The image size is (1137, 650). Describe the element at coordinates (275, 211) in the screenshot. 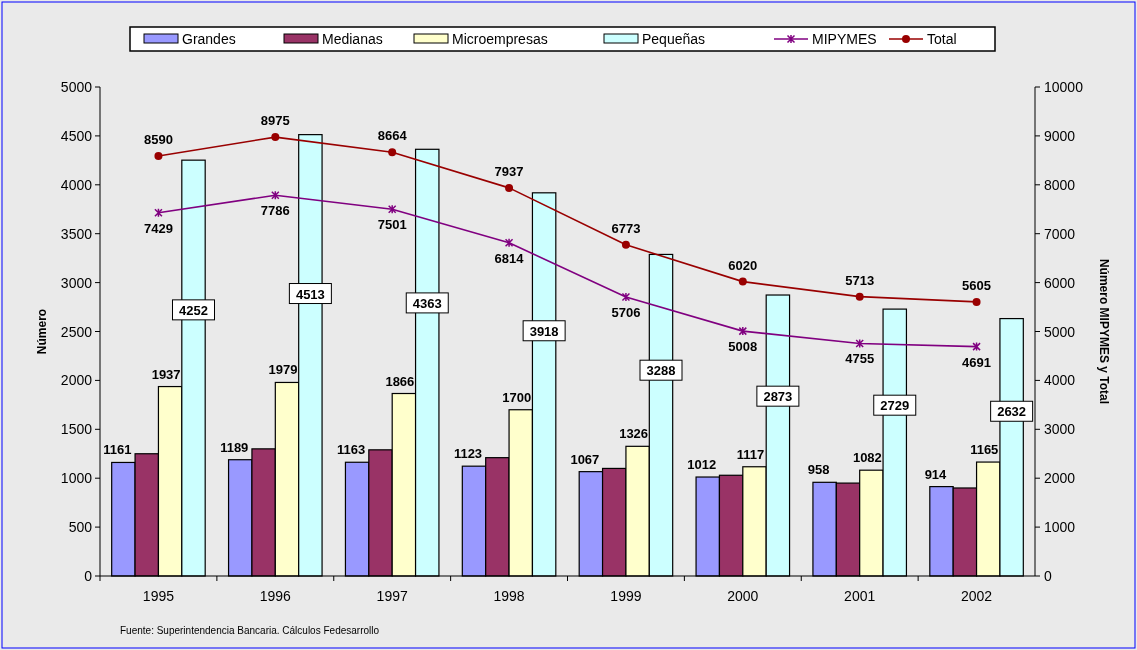

I see `data-label: 7786` at that location.